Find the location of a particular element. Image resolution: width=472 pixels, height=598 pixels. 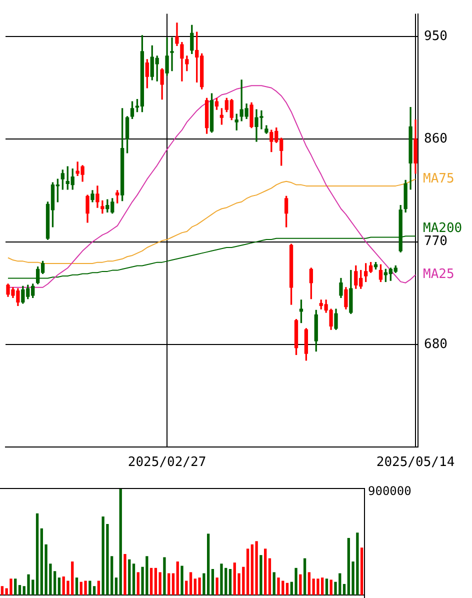

x-tick-label: 2025/05/14 is located at coordinates (415, 462).